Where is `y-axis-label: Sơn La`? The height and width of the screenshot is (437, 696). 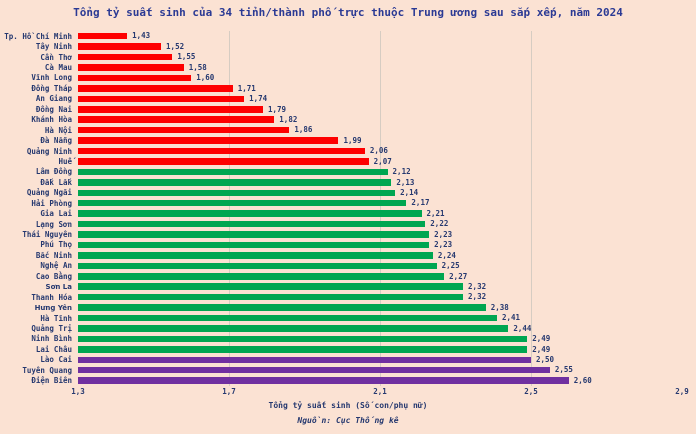 y-axis-label: Sơn La is located at coordinates (58, 286).